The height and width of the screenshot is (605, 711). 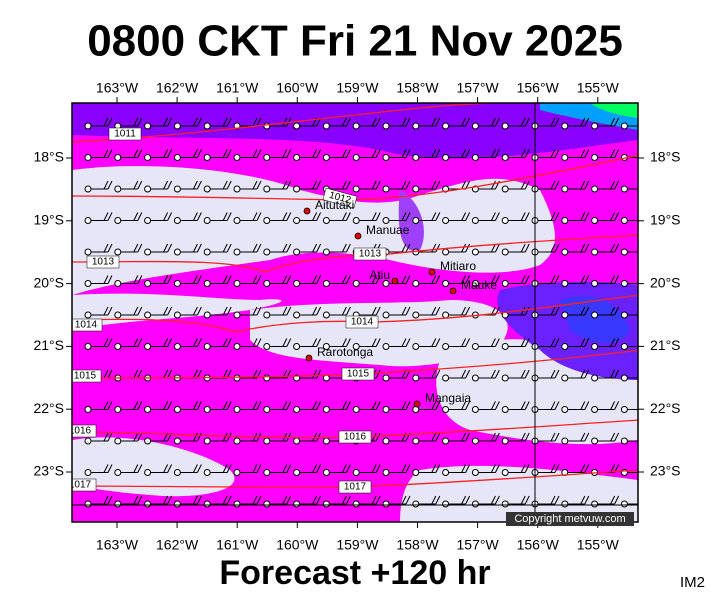 I want to click on lon-label: 155°W, so click(x=598, y=88).